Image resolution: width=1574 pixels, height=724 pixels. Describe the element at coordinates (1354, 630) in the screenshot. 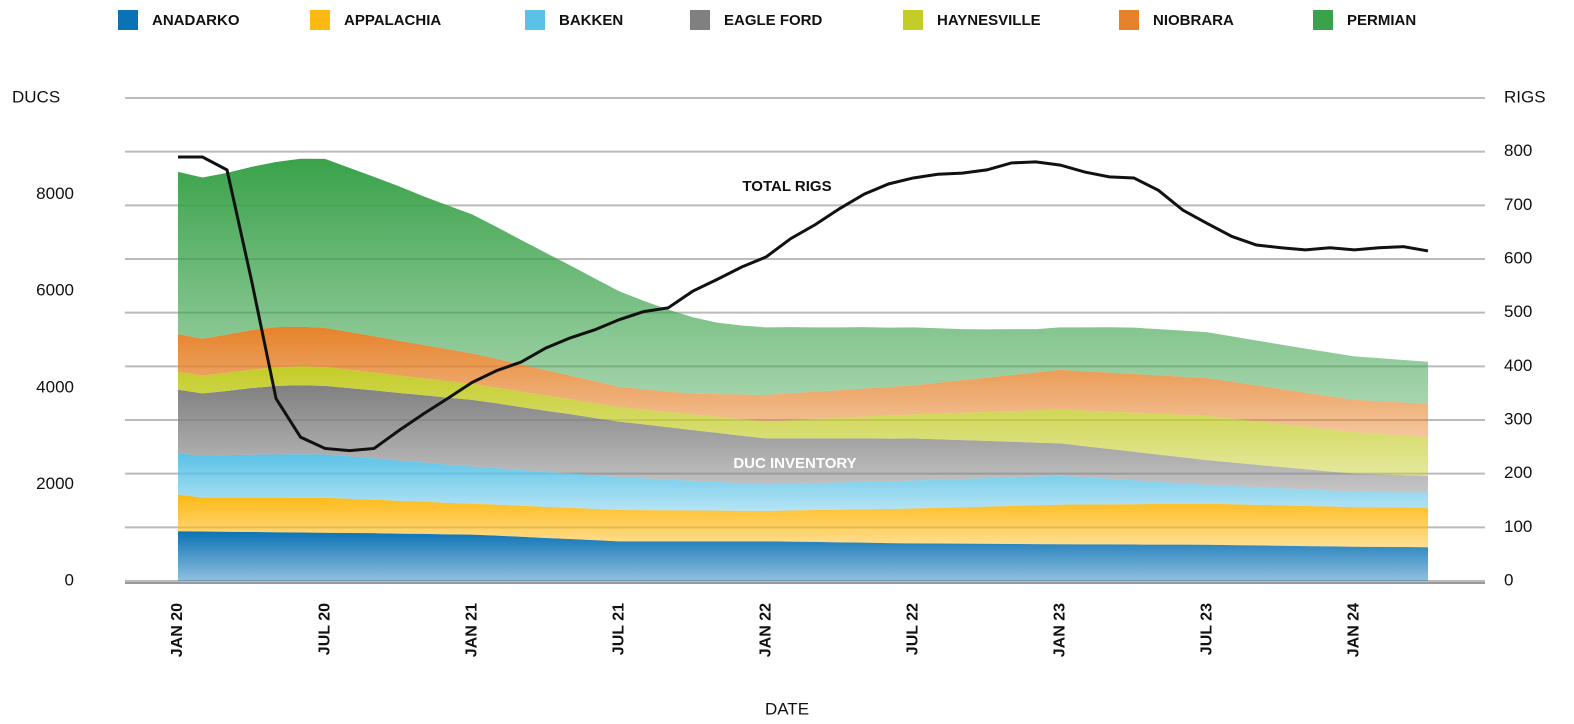

I see `x-tick-label: JAN 24` at that location.